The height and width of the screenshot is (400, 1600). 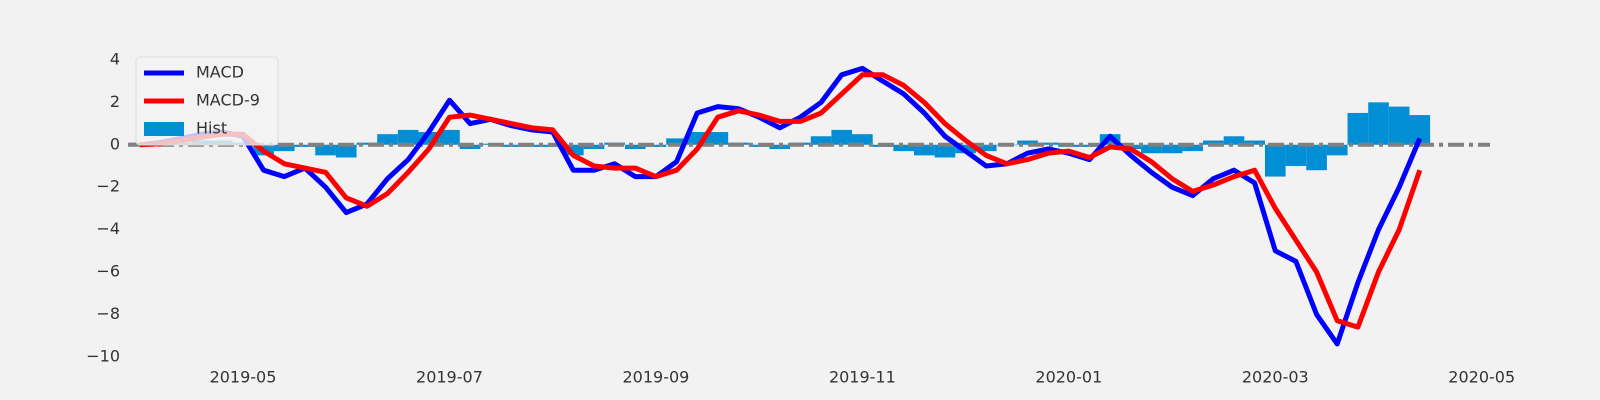 I want to click on y-tick-label: −4, so click(x=108, y=228).